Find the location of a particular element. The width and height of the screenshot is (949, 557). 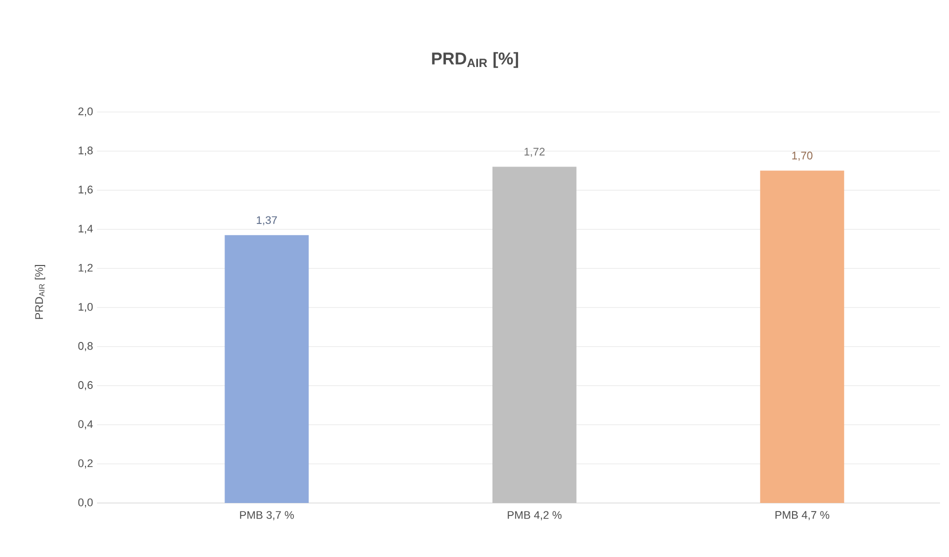

y-tick-label: 1,8 is located at coordinates (85, 151).